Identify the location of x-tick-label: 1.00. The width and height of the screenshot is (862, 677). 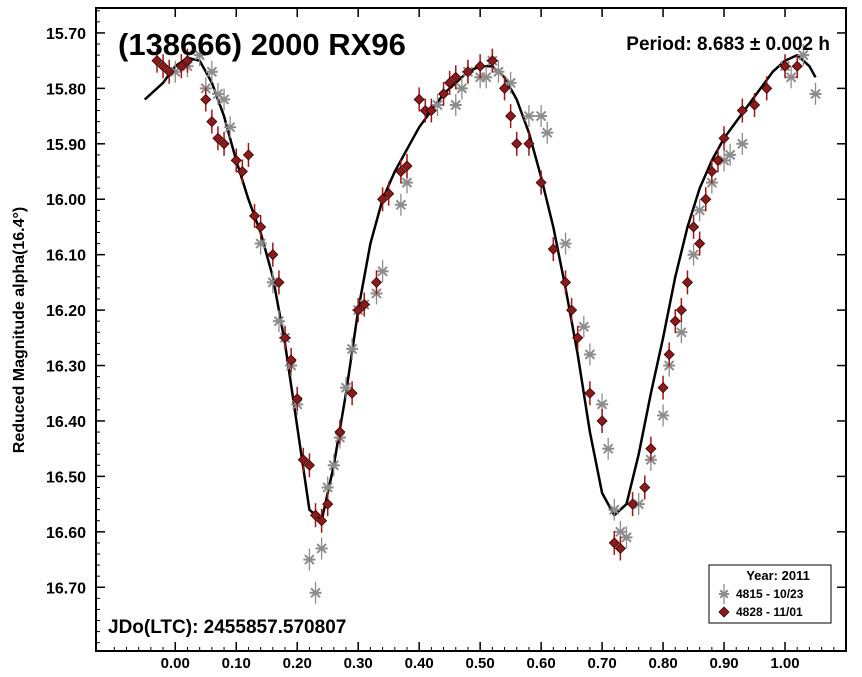
(784, 663).